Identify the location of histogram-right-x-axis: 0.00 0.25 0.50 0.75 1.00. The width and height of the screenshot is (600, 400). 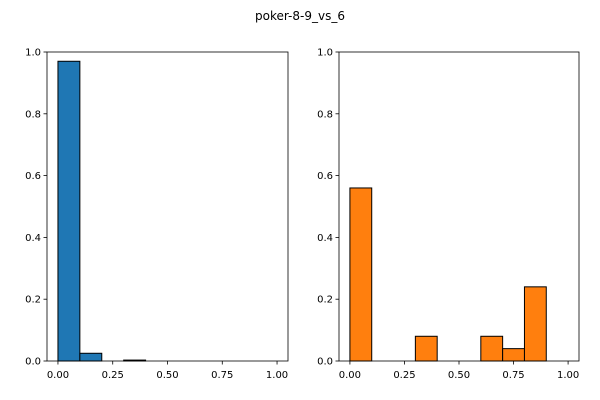
(459, 371).